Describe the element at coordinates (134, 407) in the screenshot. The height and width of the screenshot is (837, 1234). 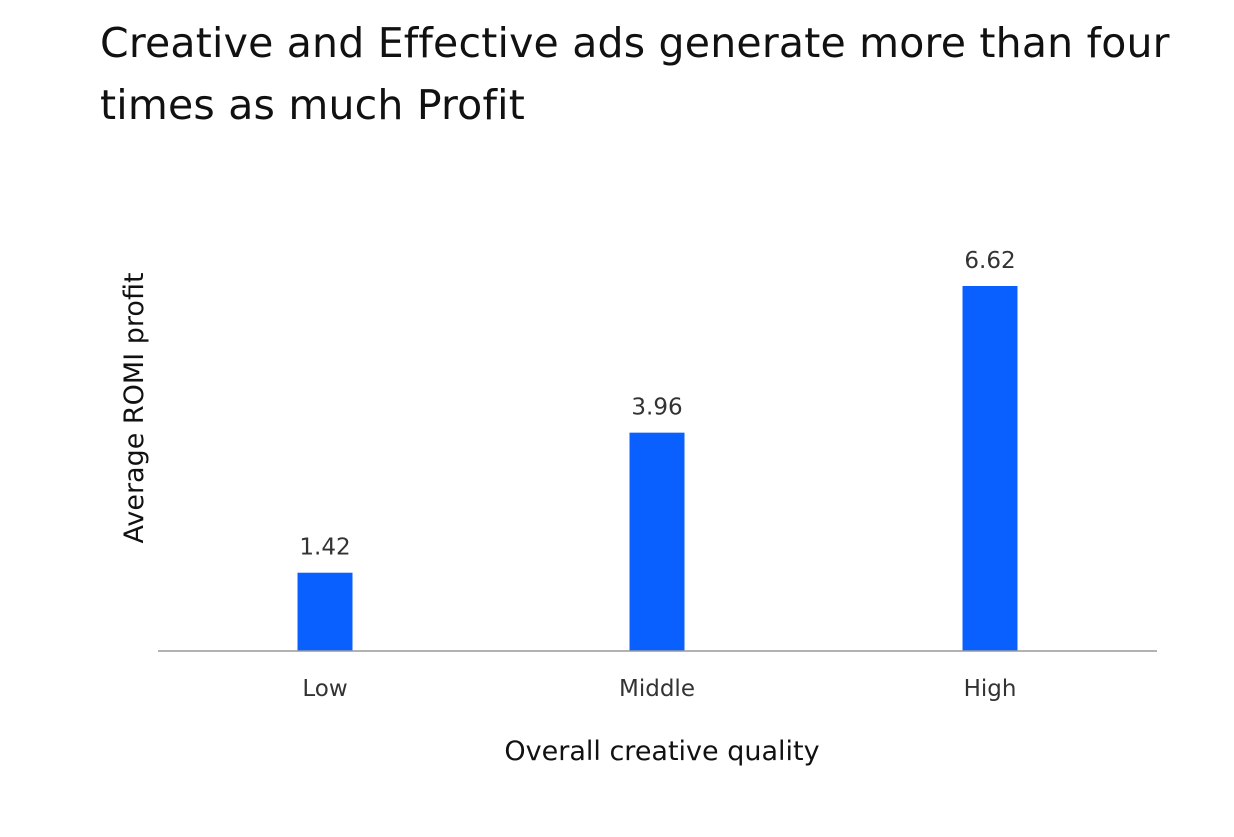
I see `y-axis-label: Average ROMI profit` at that location.